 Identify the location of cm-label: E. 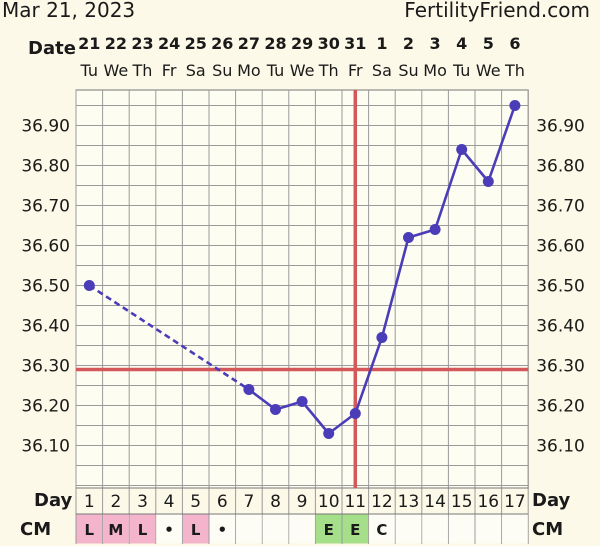
(355, 530).